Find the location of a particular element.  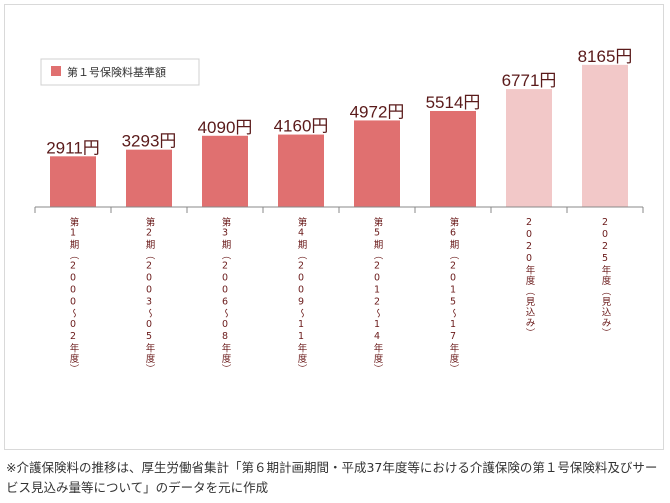

legend: 第１号保険料基準額 is located at coordinates (120, 72).